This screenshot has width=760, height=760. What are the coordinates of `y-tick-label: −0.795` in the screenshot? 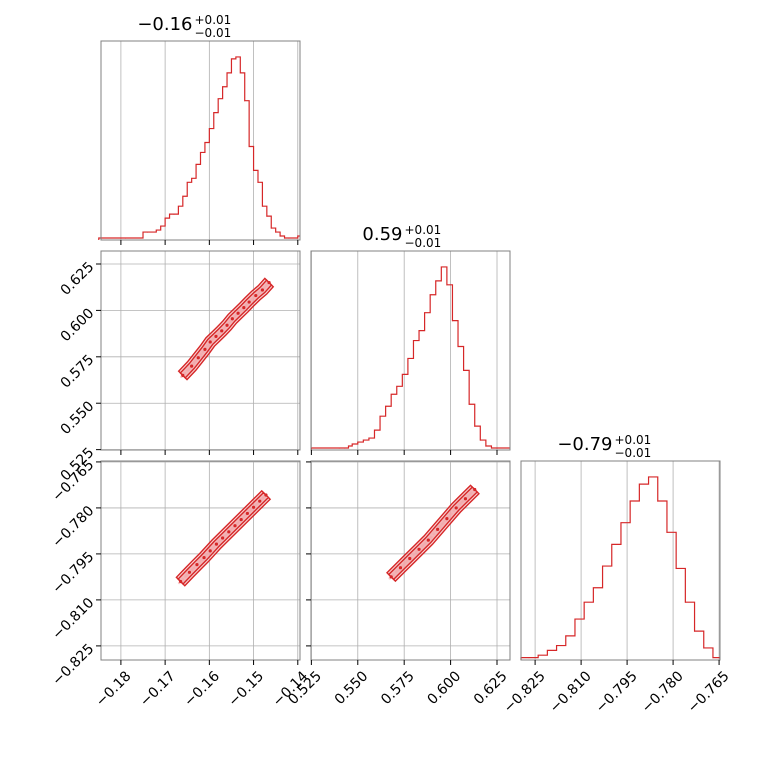 It's located at (73, 573).